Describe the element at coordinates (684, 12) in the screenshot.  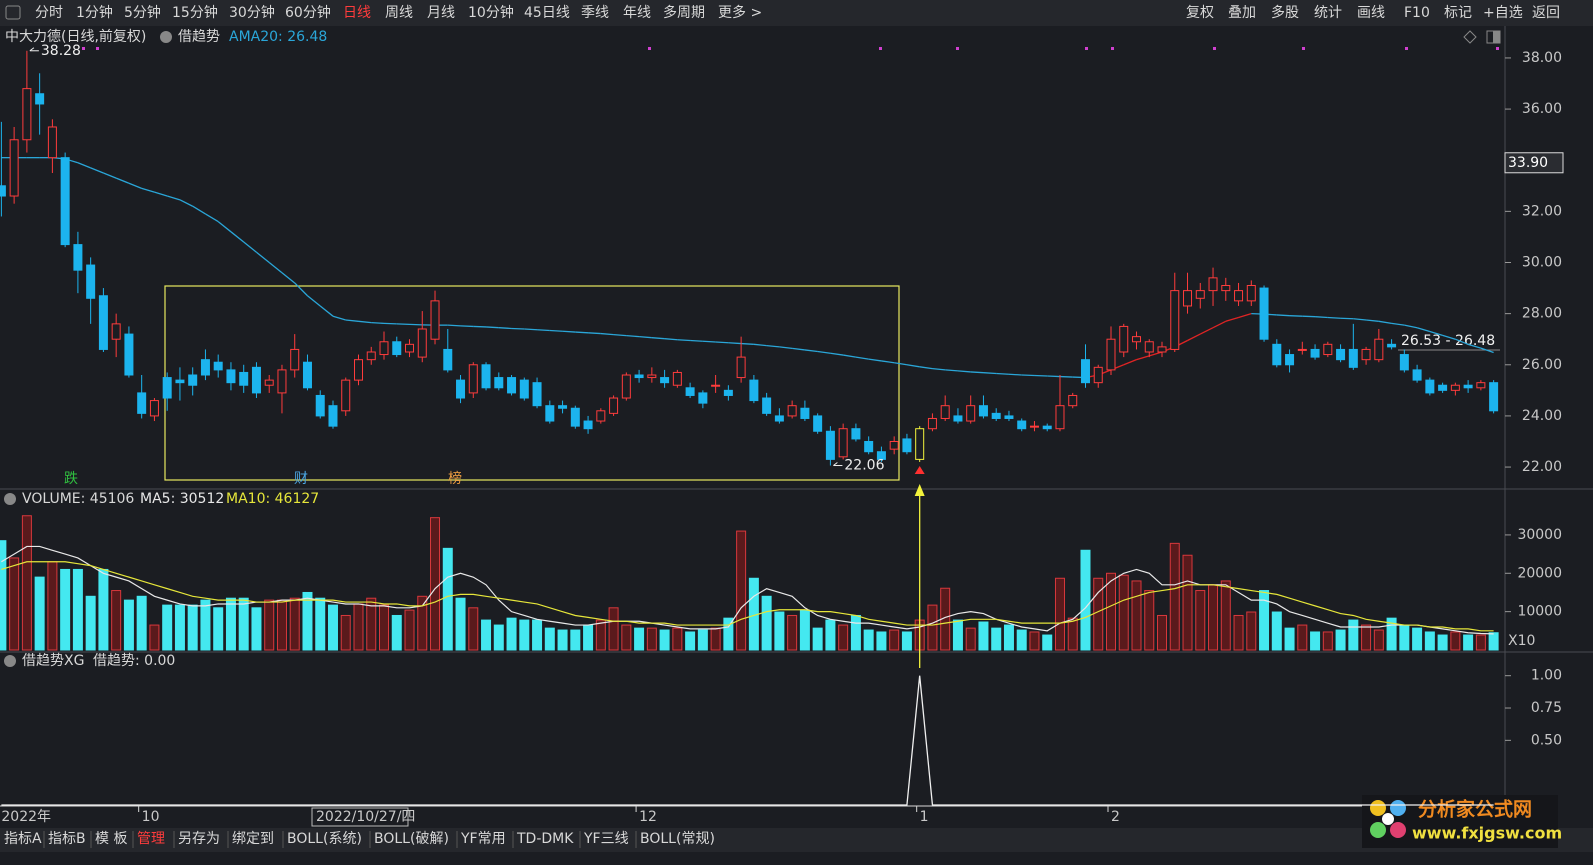
I see `menu-item: 多周期` at that location.